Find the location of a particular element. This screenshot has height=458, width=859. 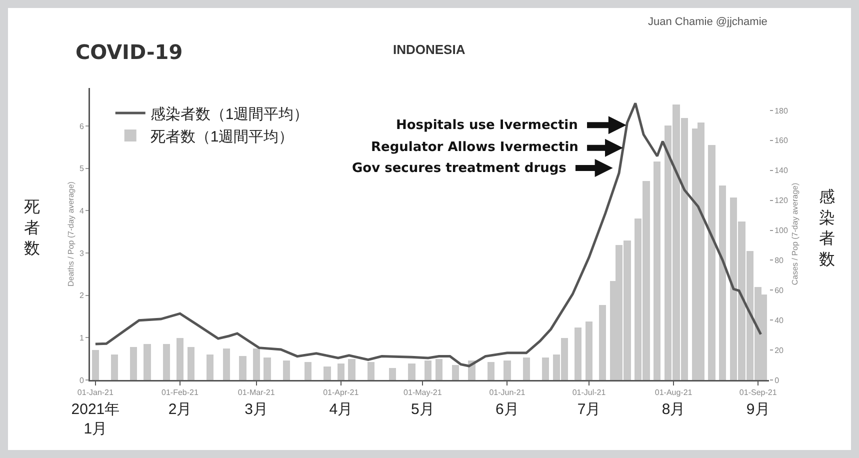

y-tick-label: 1 is located at coordinates (81, 337).